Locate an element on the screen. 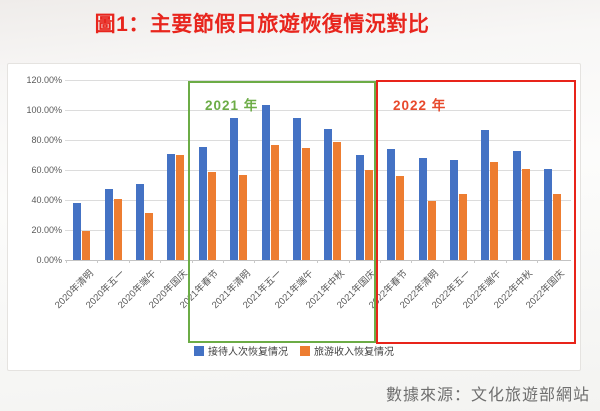  bar-trips-2021年国庆 is located at coordinates (359, 207).